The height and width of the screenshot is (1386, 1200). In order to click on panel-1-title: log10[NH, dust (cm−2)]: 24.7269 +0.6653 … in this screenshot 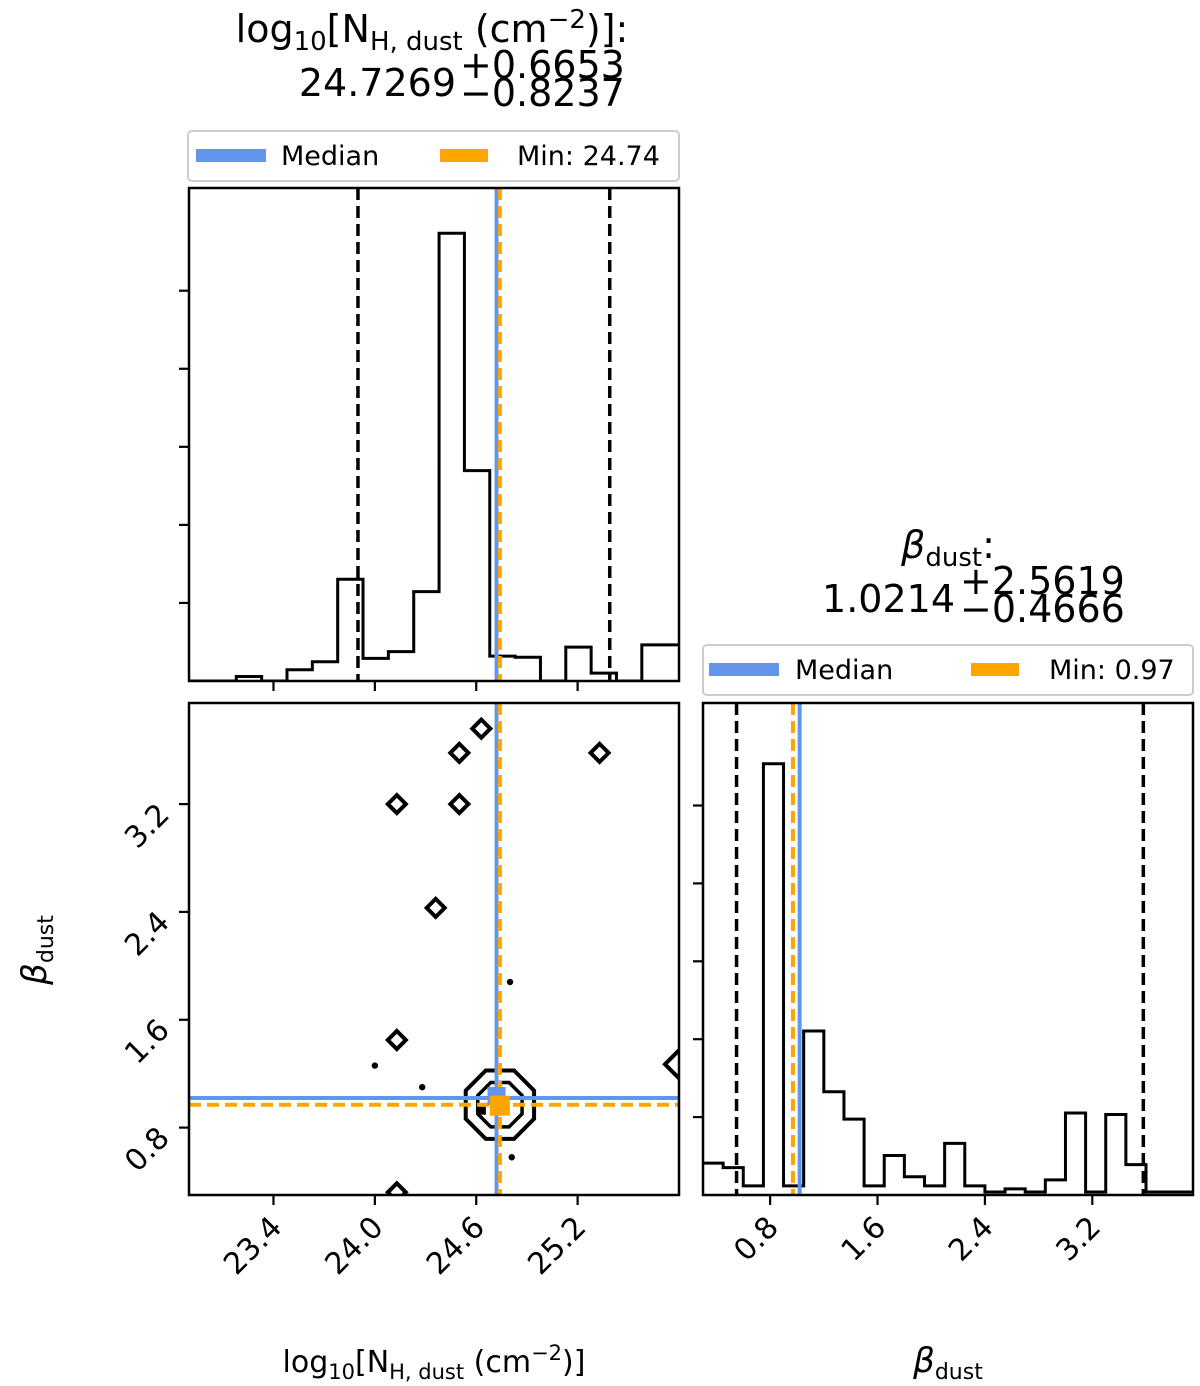, I will do `click(432, 60)`.